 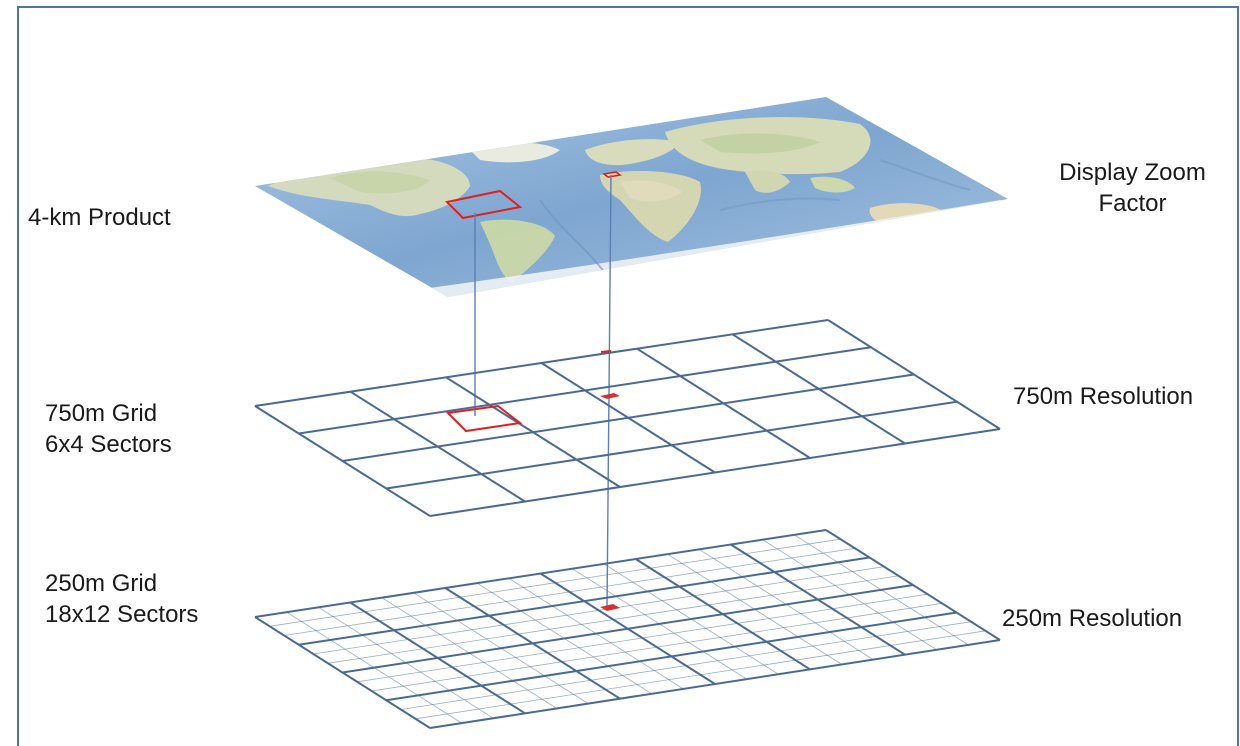 What do you see at coordinates (101, 583) in the screenshot?
I see `label-250m-grid-line1: 250m Grid` at bounding box center [101, 583].